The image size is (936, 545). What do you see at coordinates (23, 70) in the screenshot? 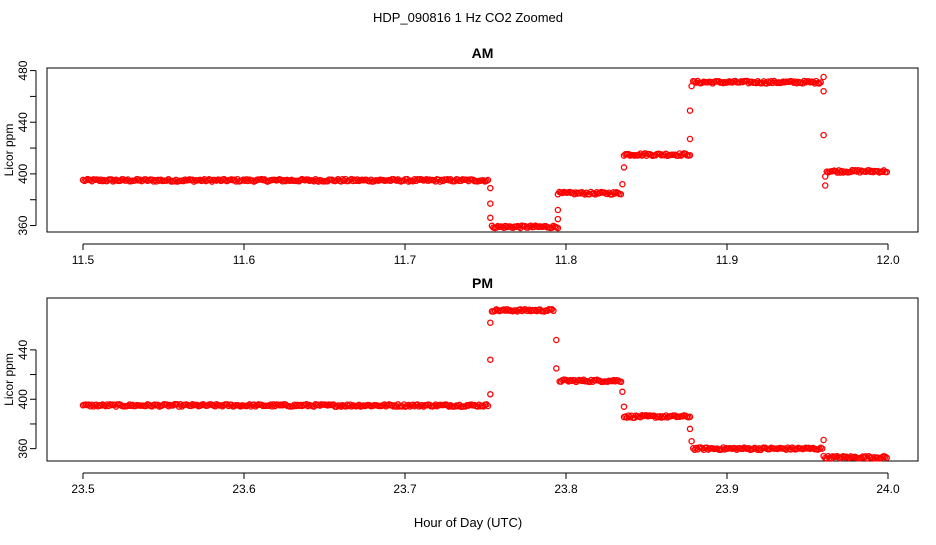
I see `y-tick-label: 480` at bounding box center [23, 70].